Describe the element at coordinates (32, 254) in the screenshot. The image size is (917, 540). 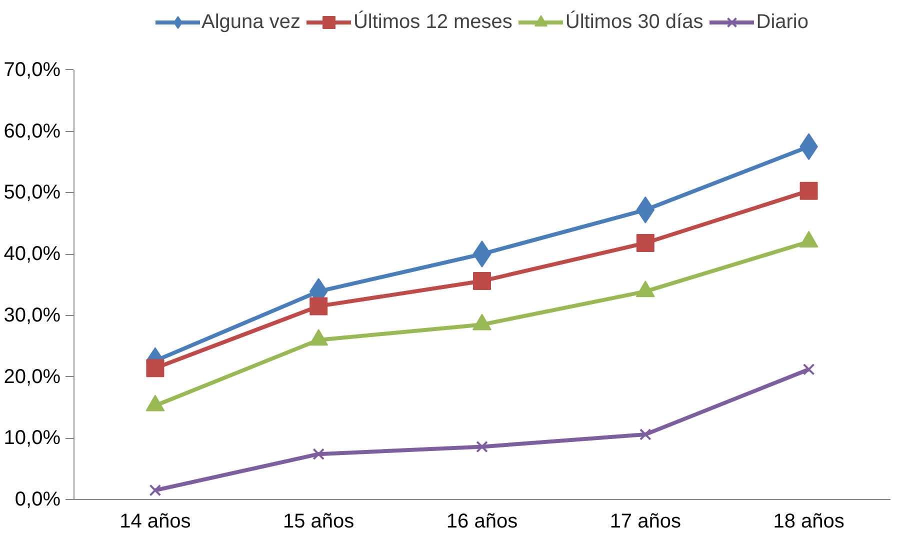
I see `y-tick-label: 40,0%` at that location.